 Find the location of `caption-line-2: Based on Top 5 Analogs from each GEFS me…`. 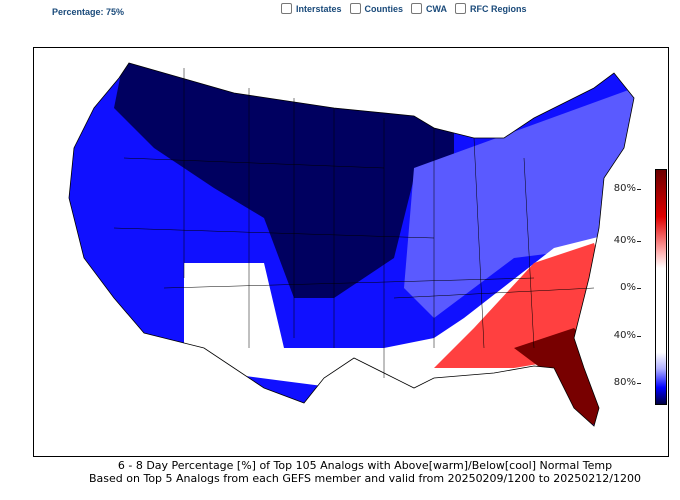

caption-line-2: Based on Top 5 Analogs from each GEFS me… is located at coordinates (365, 478).